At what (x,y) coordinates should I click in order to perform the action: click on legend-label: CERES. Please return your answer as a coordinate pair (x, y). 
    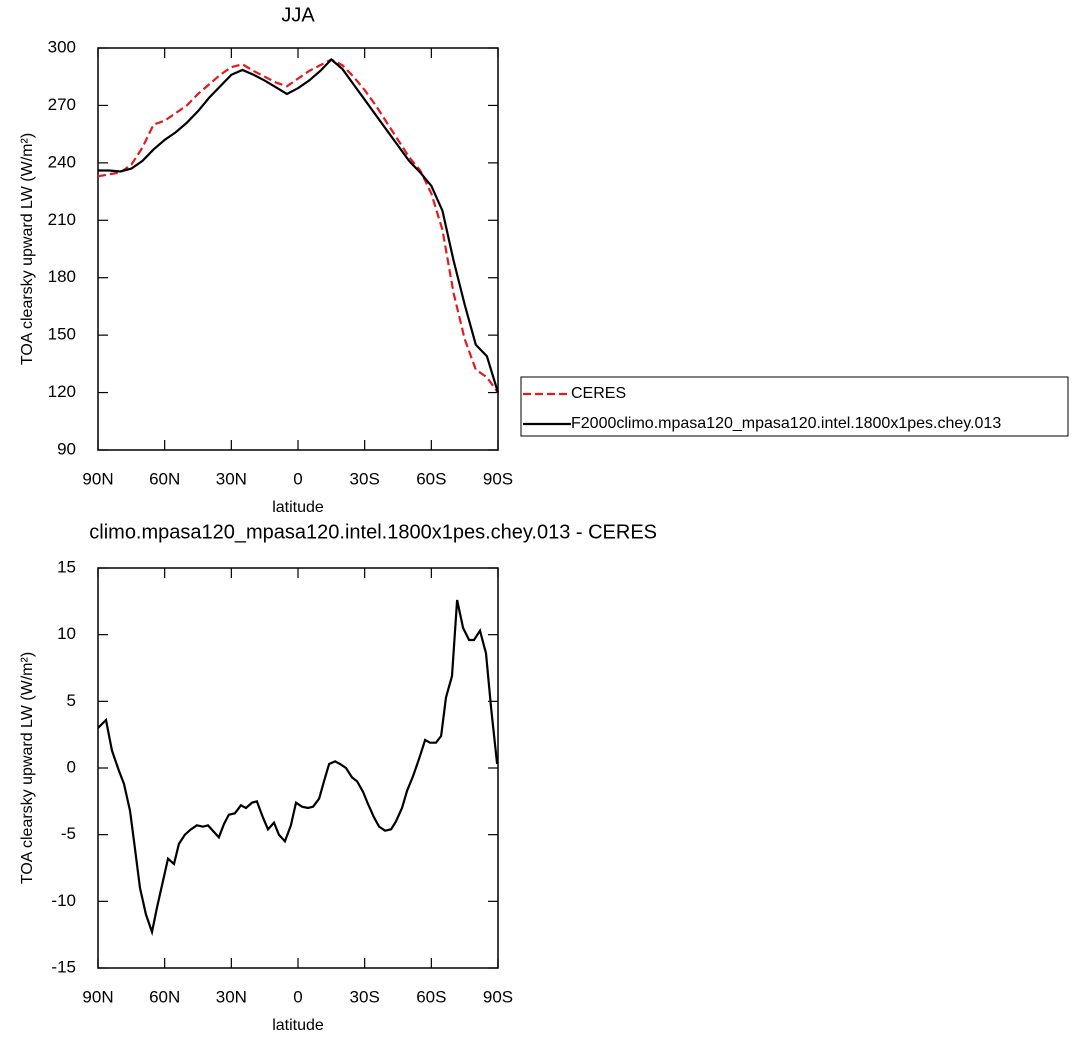
    Looking at the image, I should click on (598, 393).